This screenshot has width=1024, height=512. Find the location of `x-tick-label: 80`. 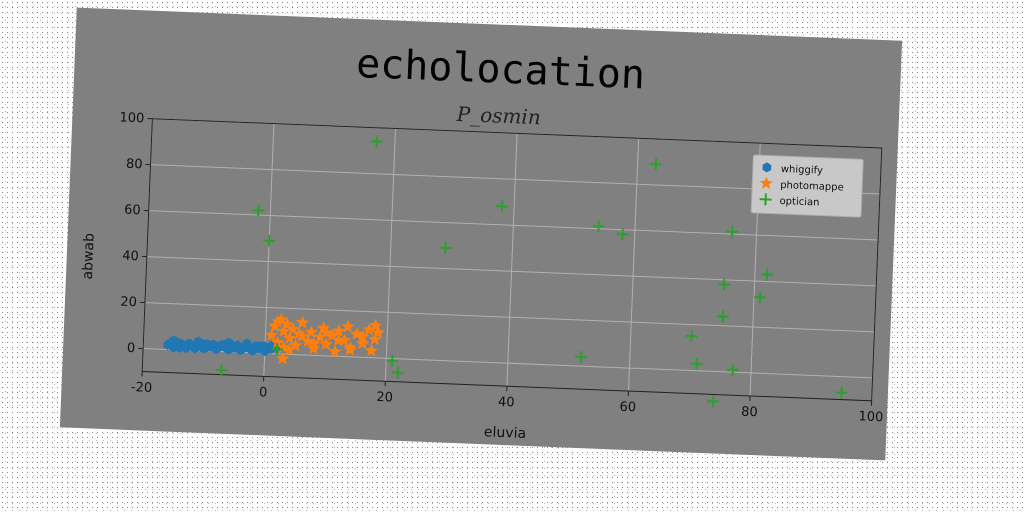

x-tick-label: 80 is located at coordinates (749, 413).